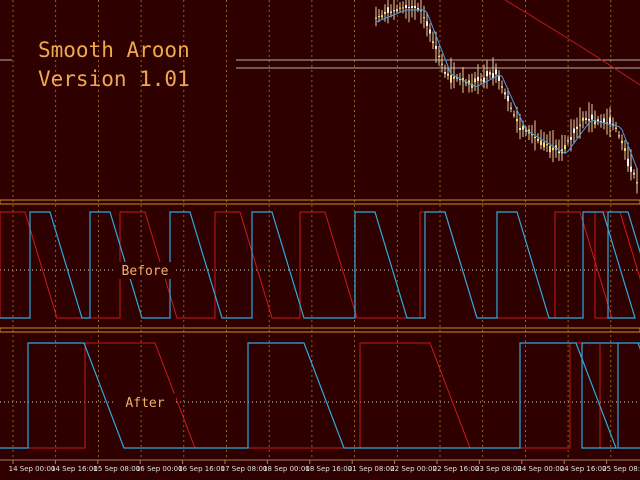 The width and height of the screenshot is (640, 480). I want to click on time-label: 23 Sep 08:00, so click(498, 469).